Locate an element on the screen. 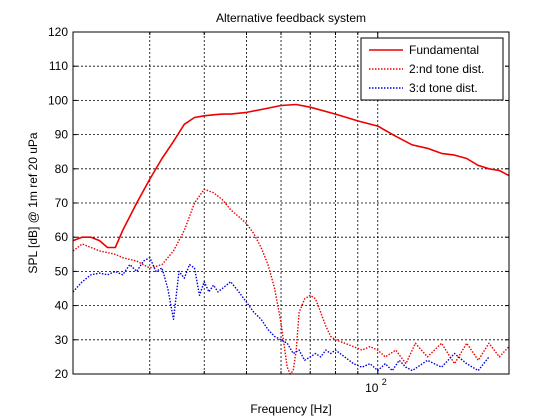  chart-title: Alternative feedback system is located at coordinates (291, 18).